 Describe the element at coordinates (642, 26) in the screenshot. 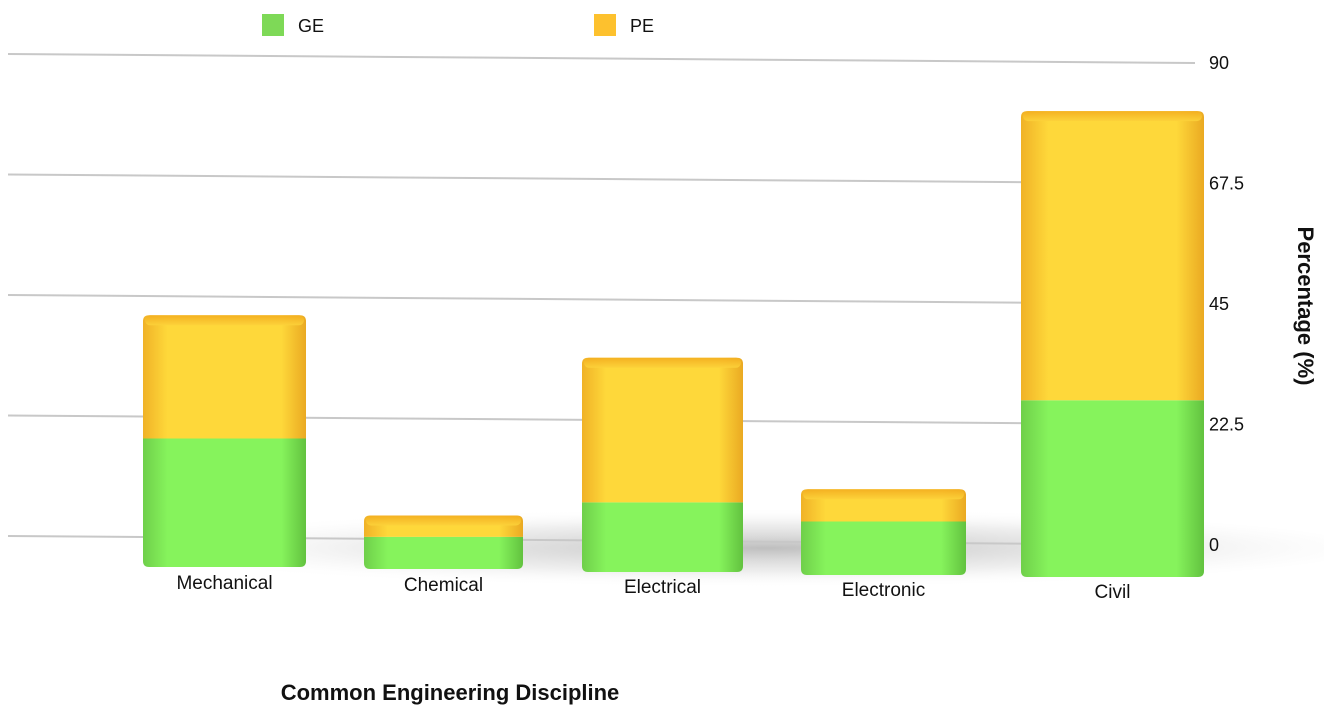

I see `legend-label-pe: PE` at that location.